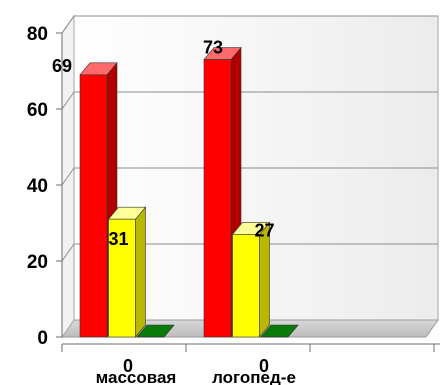 Image resolution: width=441 pixels, height=385 pixels. Describe the element at coordinates (37, 262) in the screenshot. I see `y-tick-label: 20` at that location.